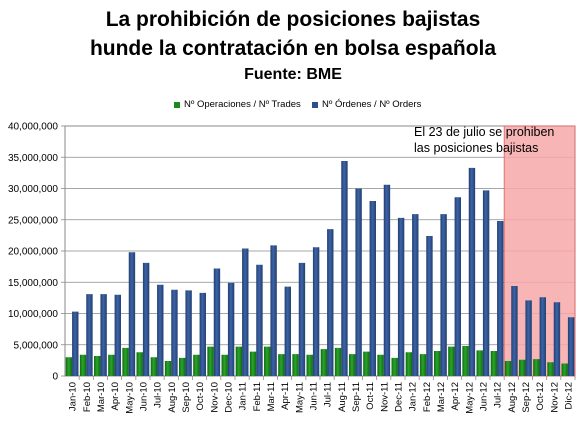 The height and width of the screenshot is (427, 586). Describe the element at coordinates (285, 396) in the screenshot. I see `x-tick-label: Apr-11` at that location.